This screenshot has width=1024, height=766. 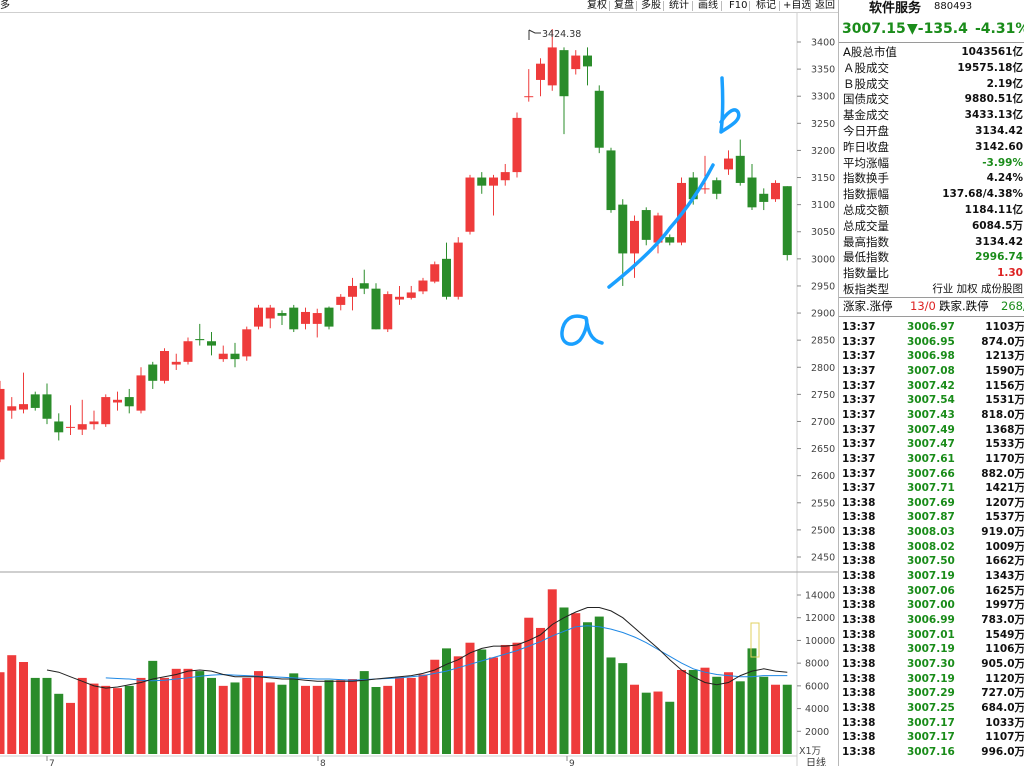 What do you see at coordinates (931, 356) in the screenshot?
I see `tick-price: 3006.98` at bounding box center [931, 356].